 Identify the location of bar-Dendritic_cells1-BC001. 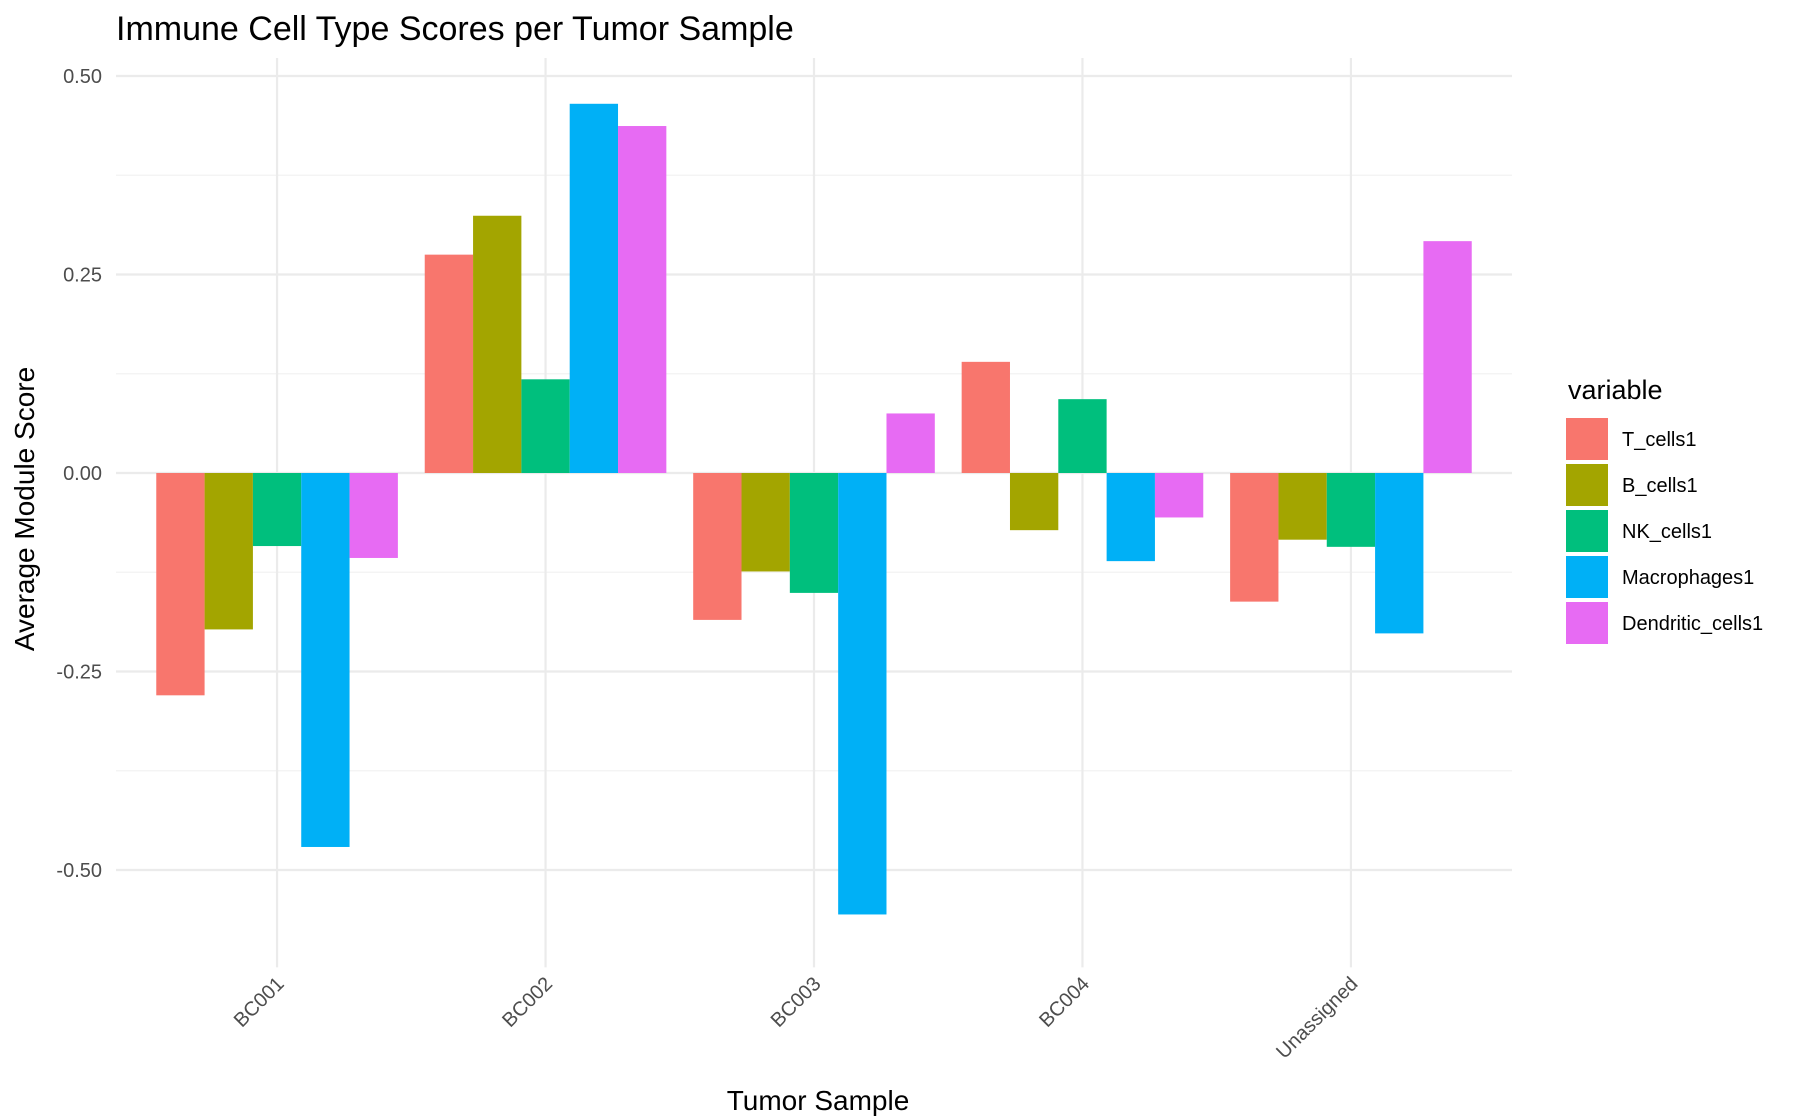
(373, 515).